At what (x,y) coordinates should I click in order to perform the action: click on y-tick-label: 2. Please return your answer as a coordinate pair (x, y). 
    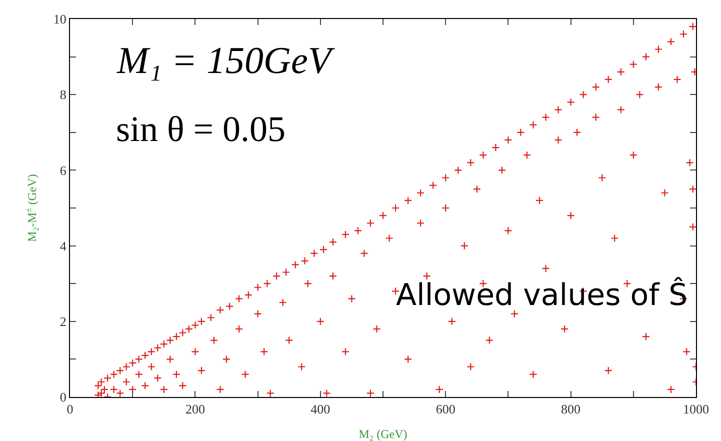
    Looking at the image, I should click on (63, 321).